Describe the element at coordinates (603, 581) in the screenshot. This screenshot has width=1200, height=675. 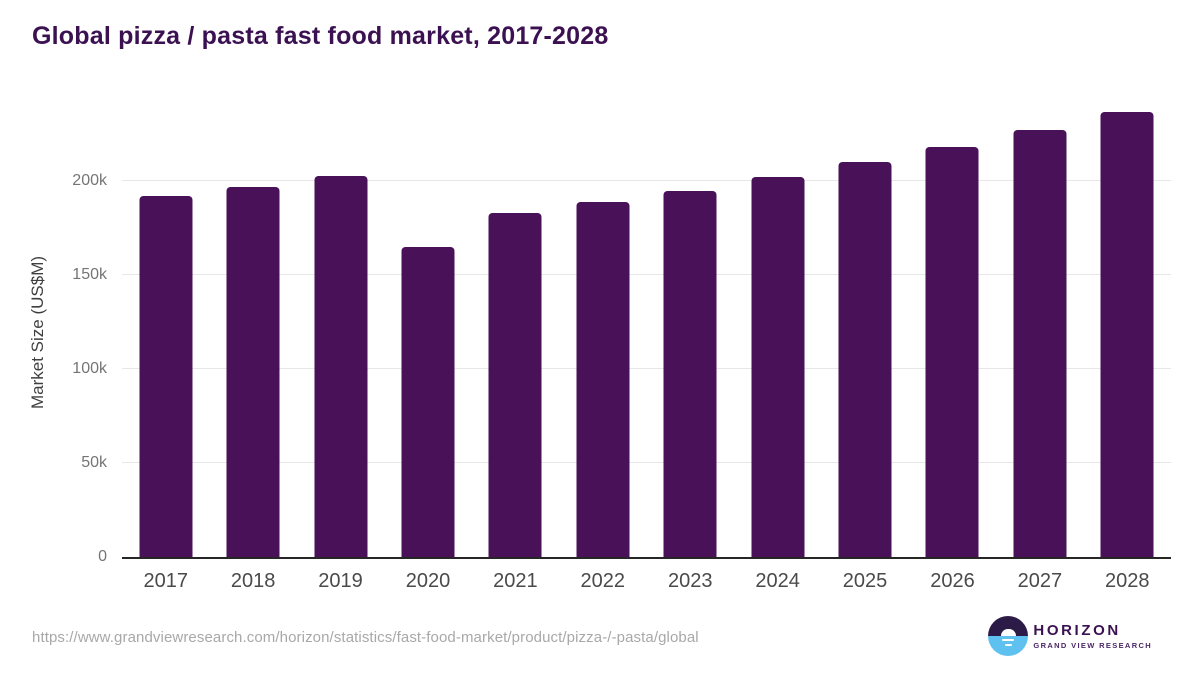
I see `x-axis-tick-label: 2022` at that location.